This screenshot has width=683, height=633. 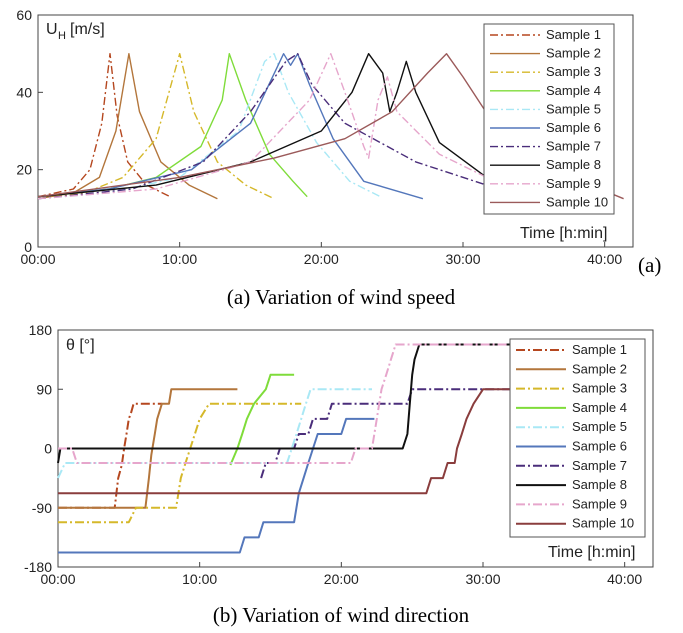 I want to click on chart-1-ytick-label: 90, so click(x=44, y=389).